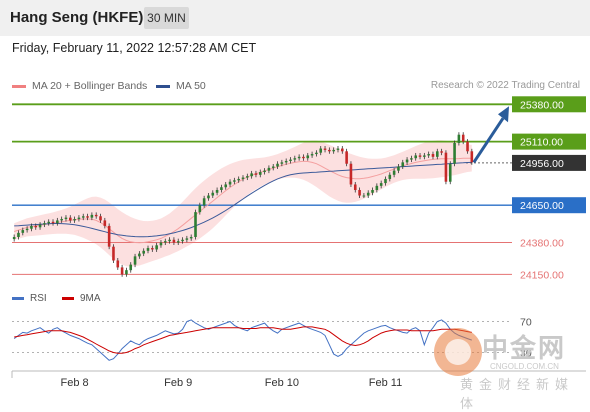 This screenshot has width=590, height=412. What do you see at coordinates (542, 275) in the screenshot?
I see `level-label-5: 24150.00` at bounding box center [542, 275].